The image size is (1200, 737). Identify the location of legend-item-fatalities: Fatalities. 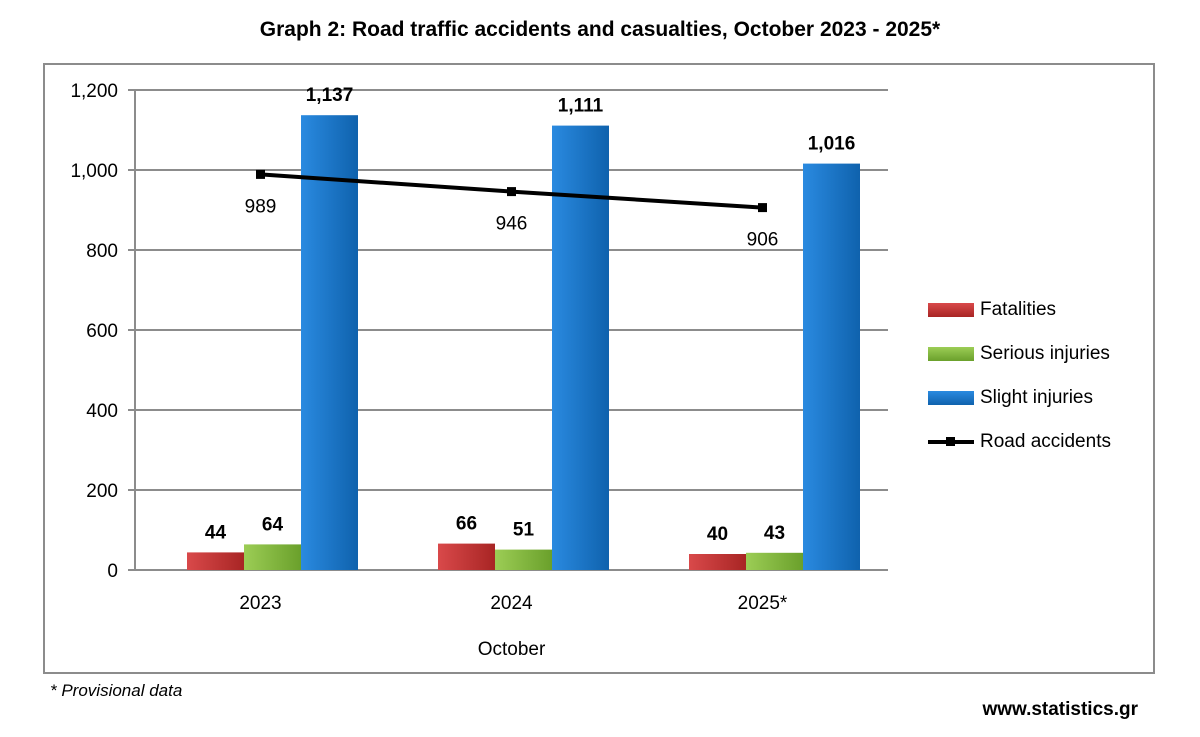
(1019, 310).